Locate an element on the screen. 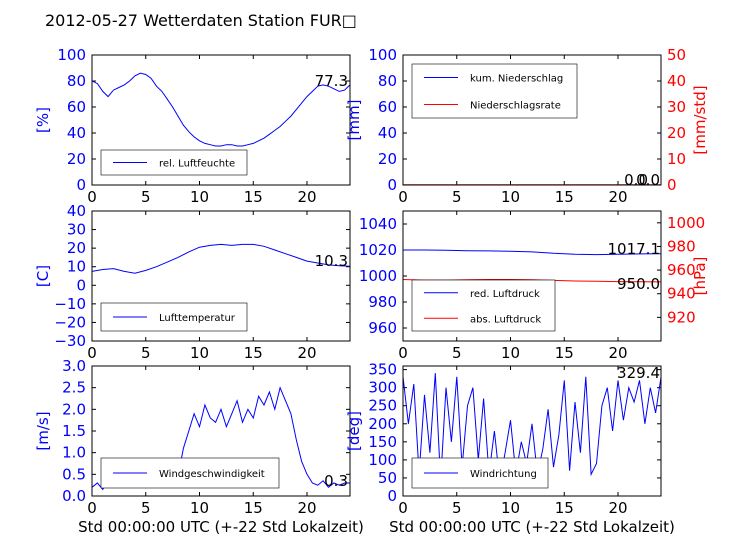 The image size is (736, 552). y-tick-label: 2.5 is located at coordinates (74, 388).